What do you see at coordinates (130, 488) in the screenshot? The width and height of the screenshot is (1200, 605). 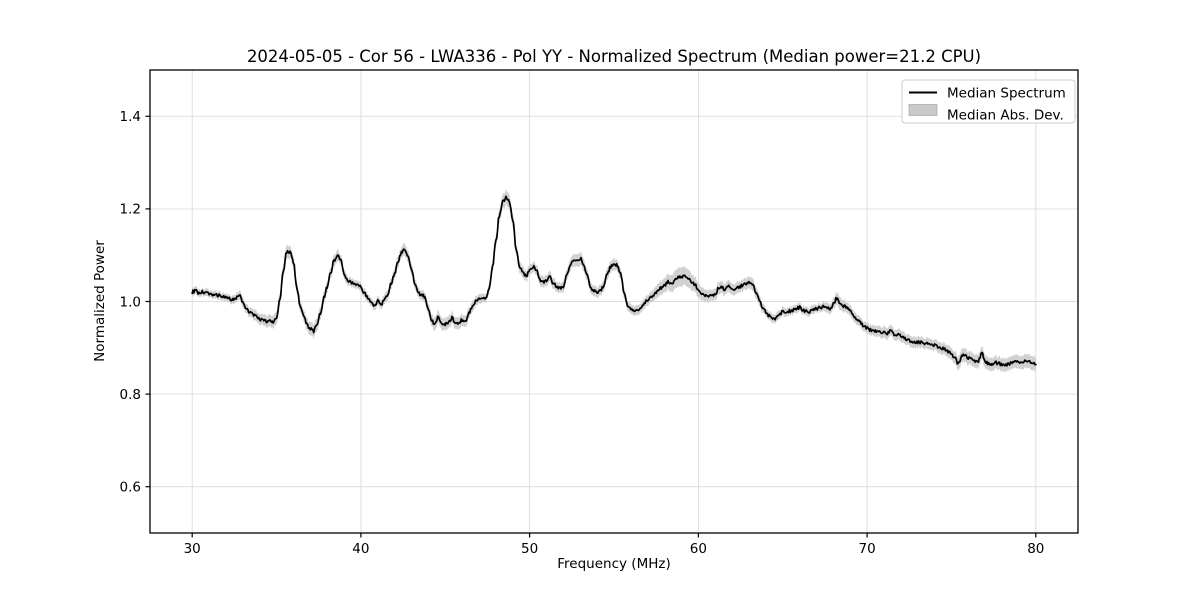 I see `y-tick-label: 0.6` at bounding box center [130, 488].